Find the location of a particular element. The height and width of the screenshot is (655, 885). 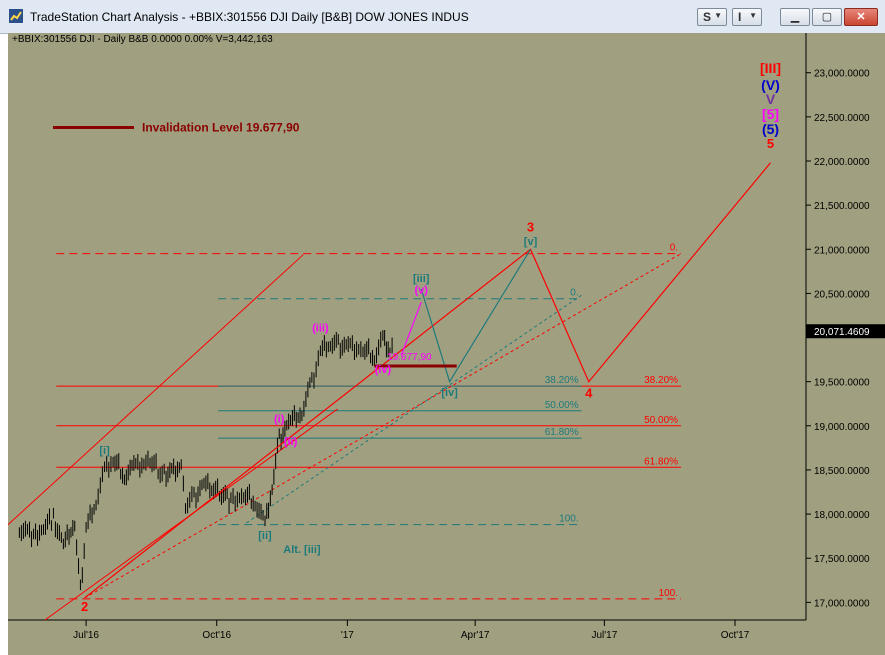

wave-label: (i) is located at coordinates (279, 419).